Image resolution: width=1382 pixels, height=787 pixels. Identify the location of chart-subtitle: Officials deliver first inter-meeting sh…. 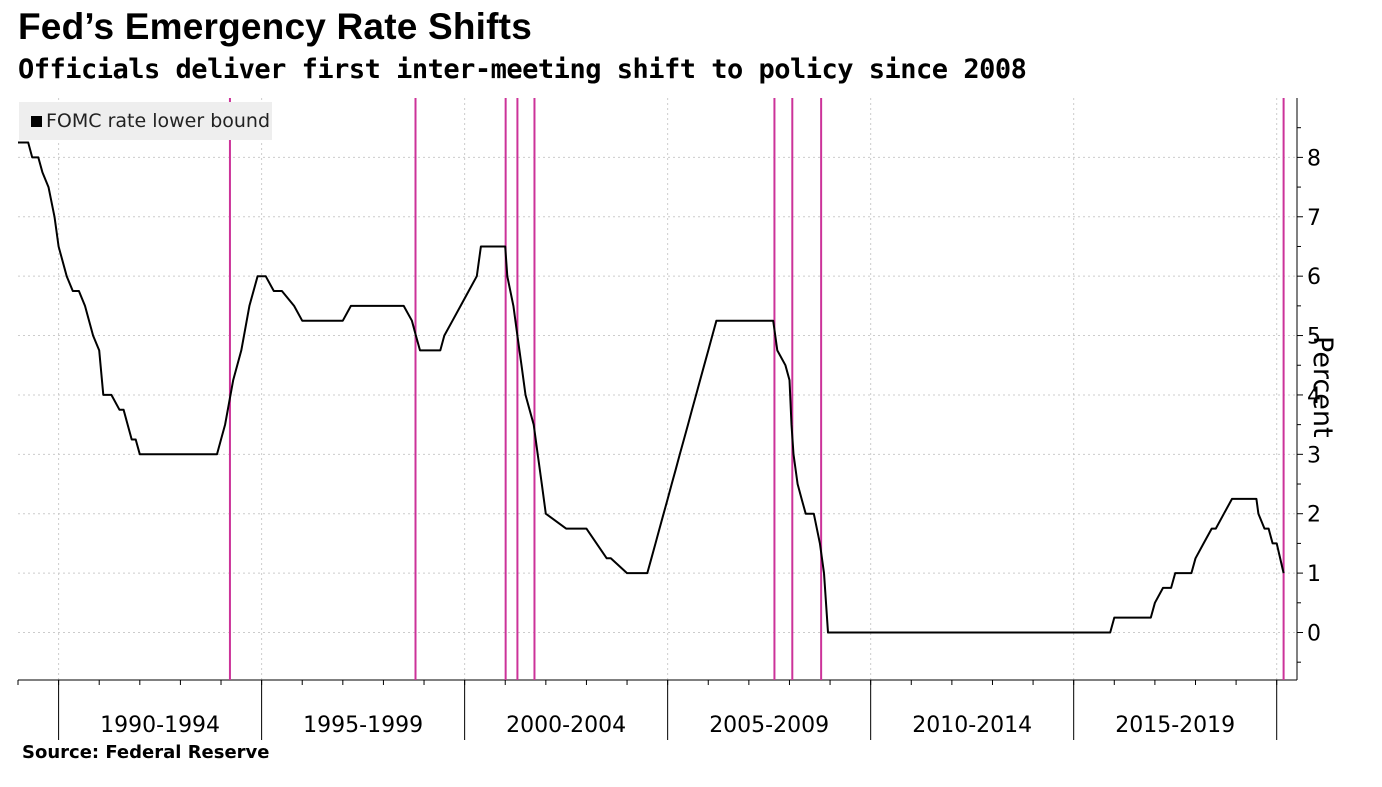
(522, 69).